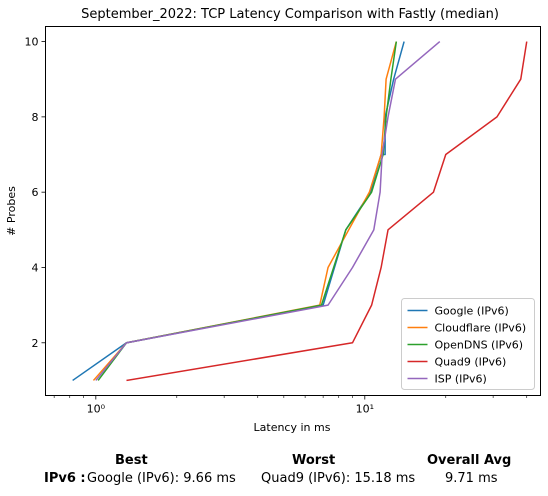  I want to click on legend-entry: OpenDNS (IPv6), so click(479, 345).